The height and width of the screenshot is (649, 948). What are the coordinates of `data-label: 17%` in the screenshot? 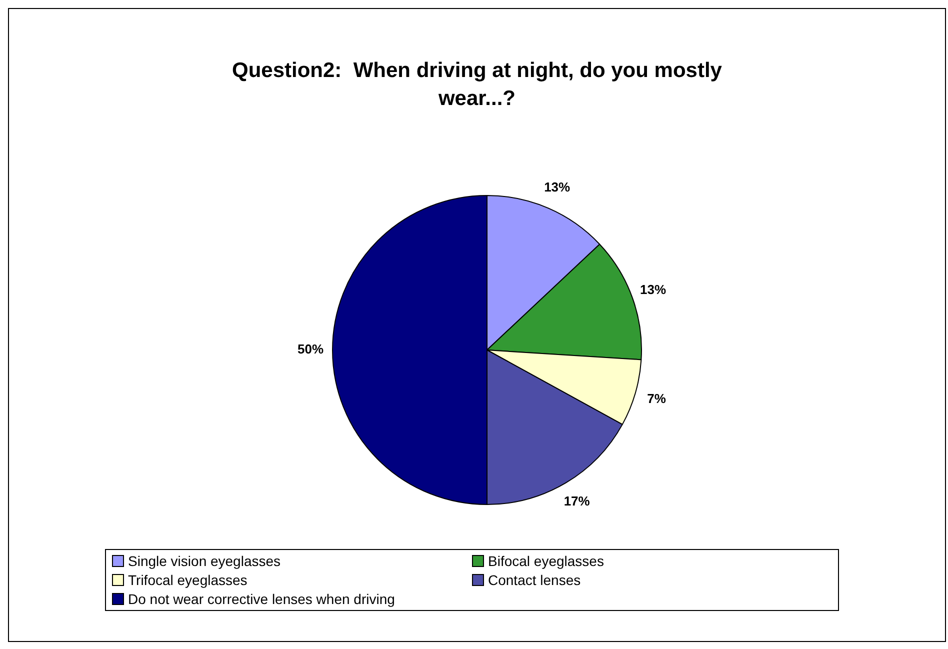 It's located at (577, 501).